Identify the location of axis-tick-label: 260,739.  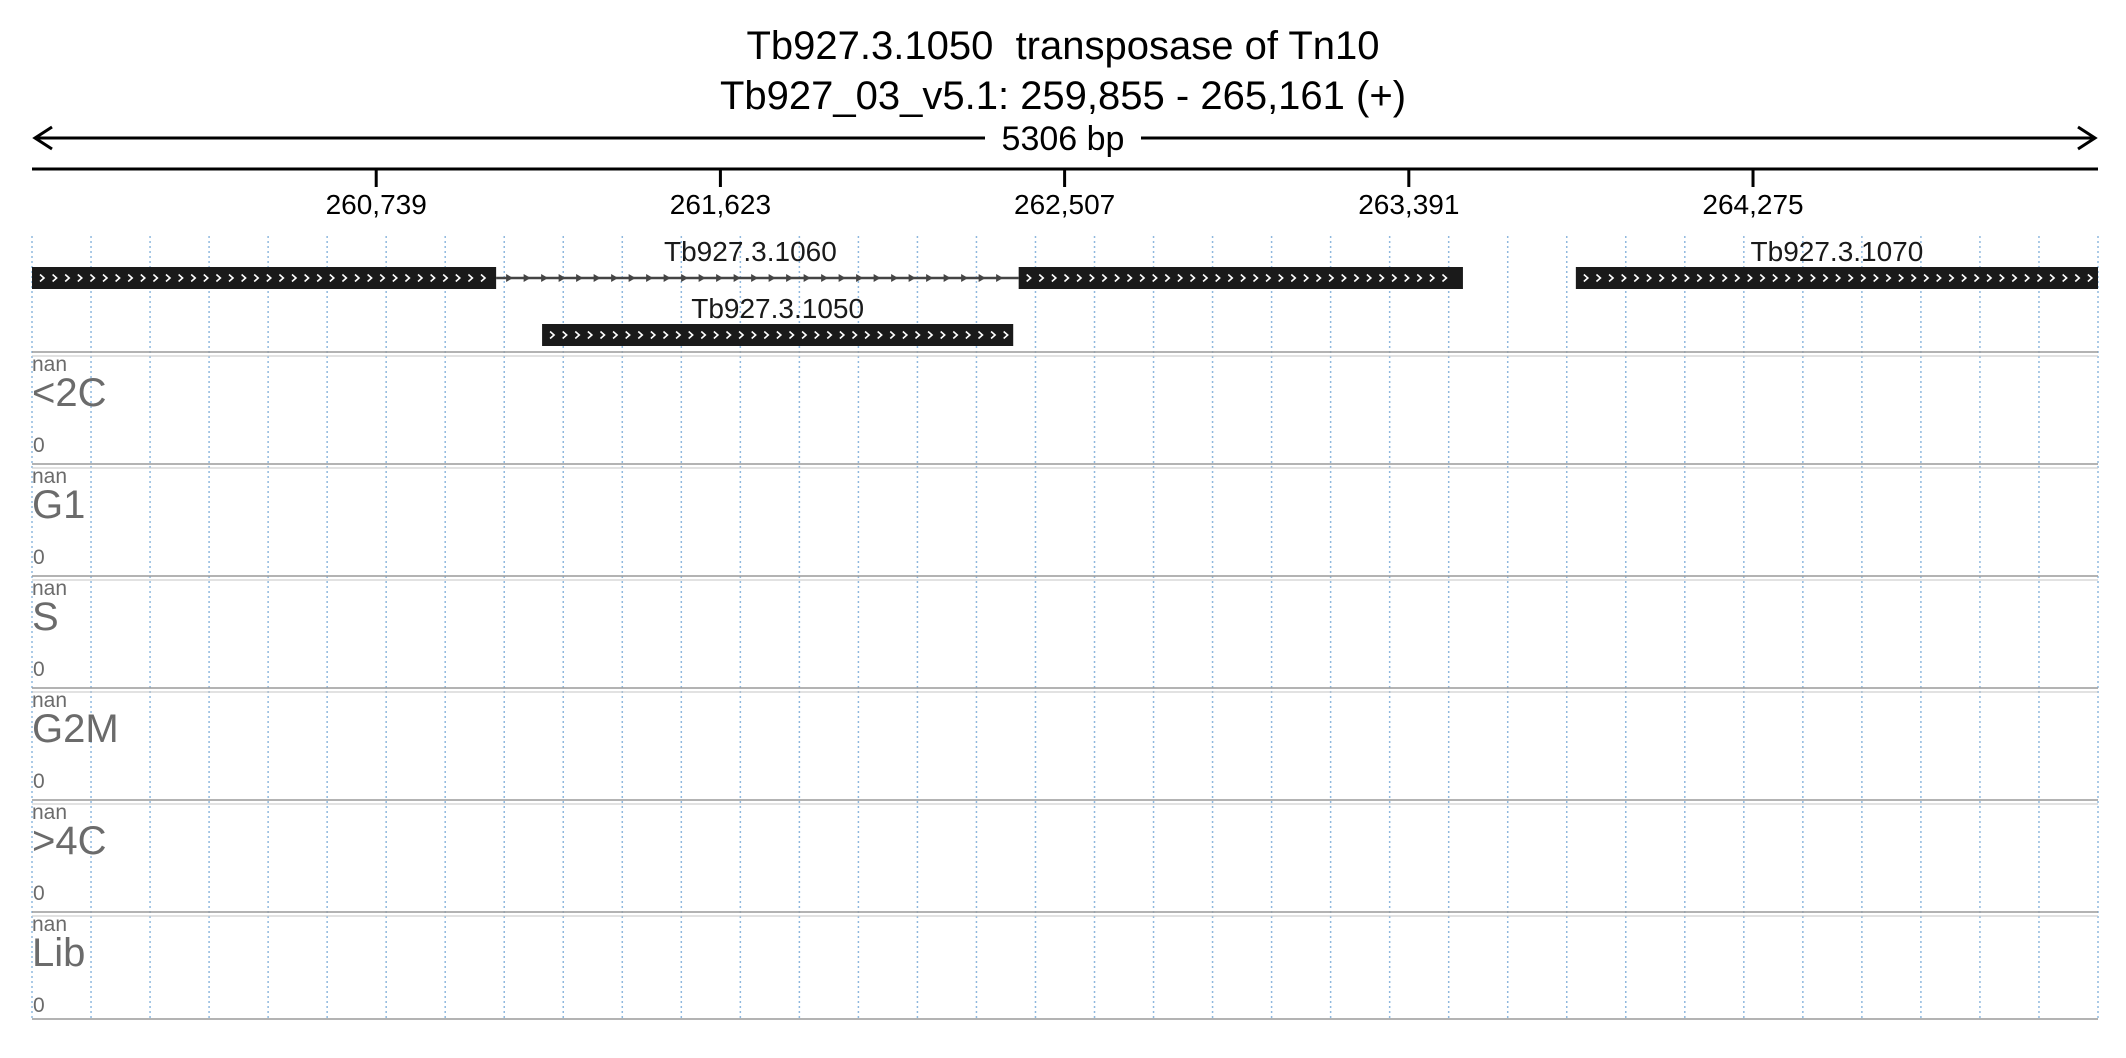
(376, 204).